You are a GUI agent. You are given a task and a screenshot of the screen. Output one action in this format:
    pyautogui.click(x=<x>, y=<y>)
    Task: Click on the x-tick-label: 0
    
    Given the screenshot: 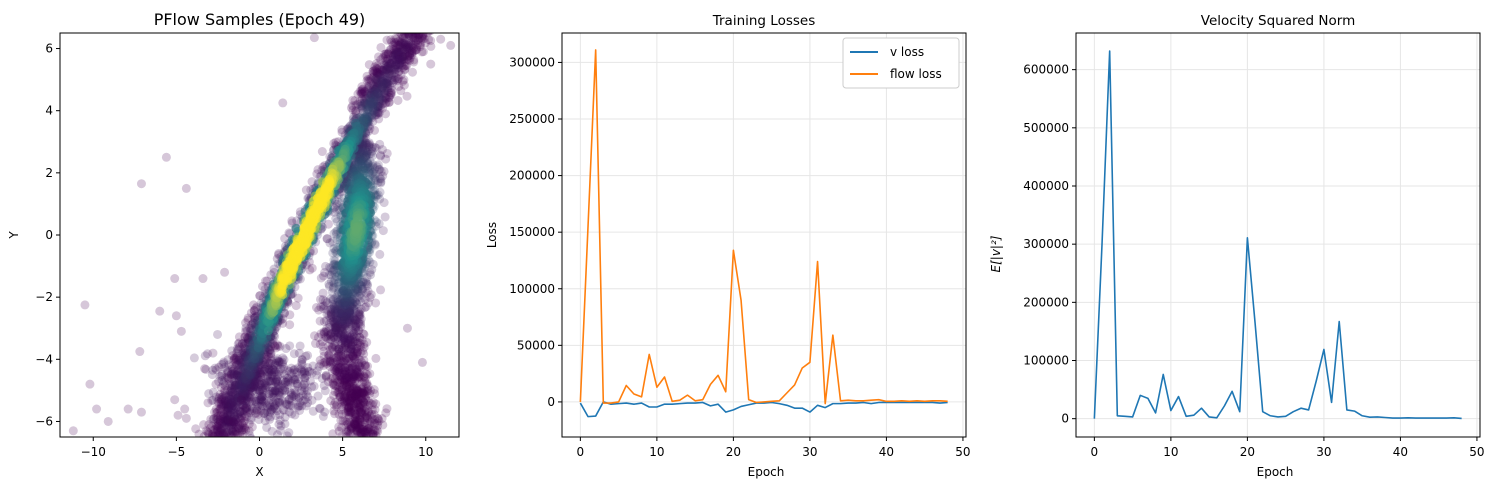 What is the action you would take?
    pyautogui.click(x=260, y=452)
    